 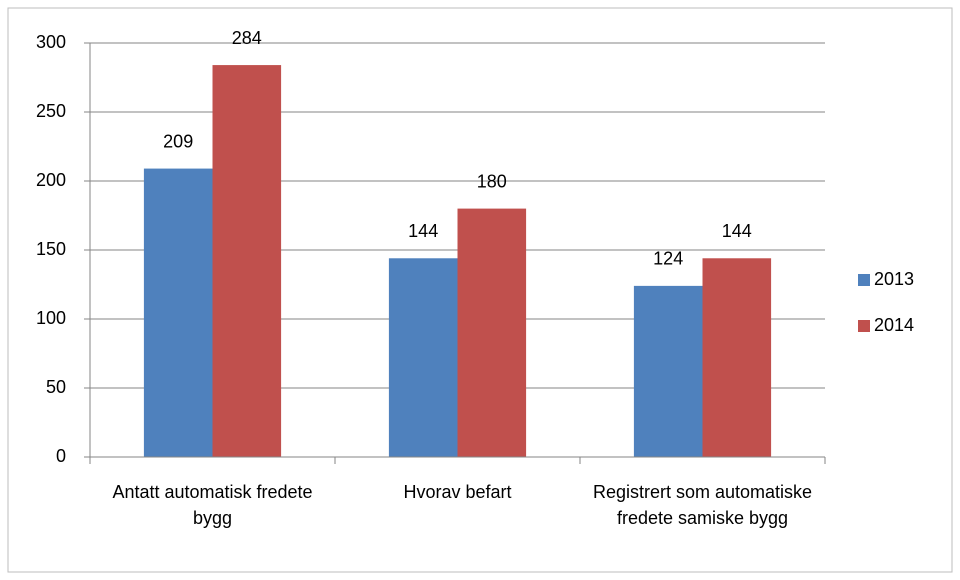 What do you see at coordinates (457, 492) in the screenshot?
I see `x-tick-label: Hvorav befart` at bounding box center [457, 492].